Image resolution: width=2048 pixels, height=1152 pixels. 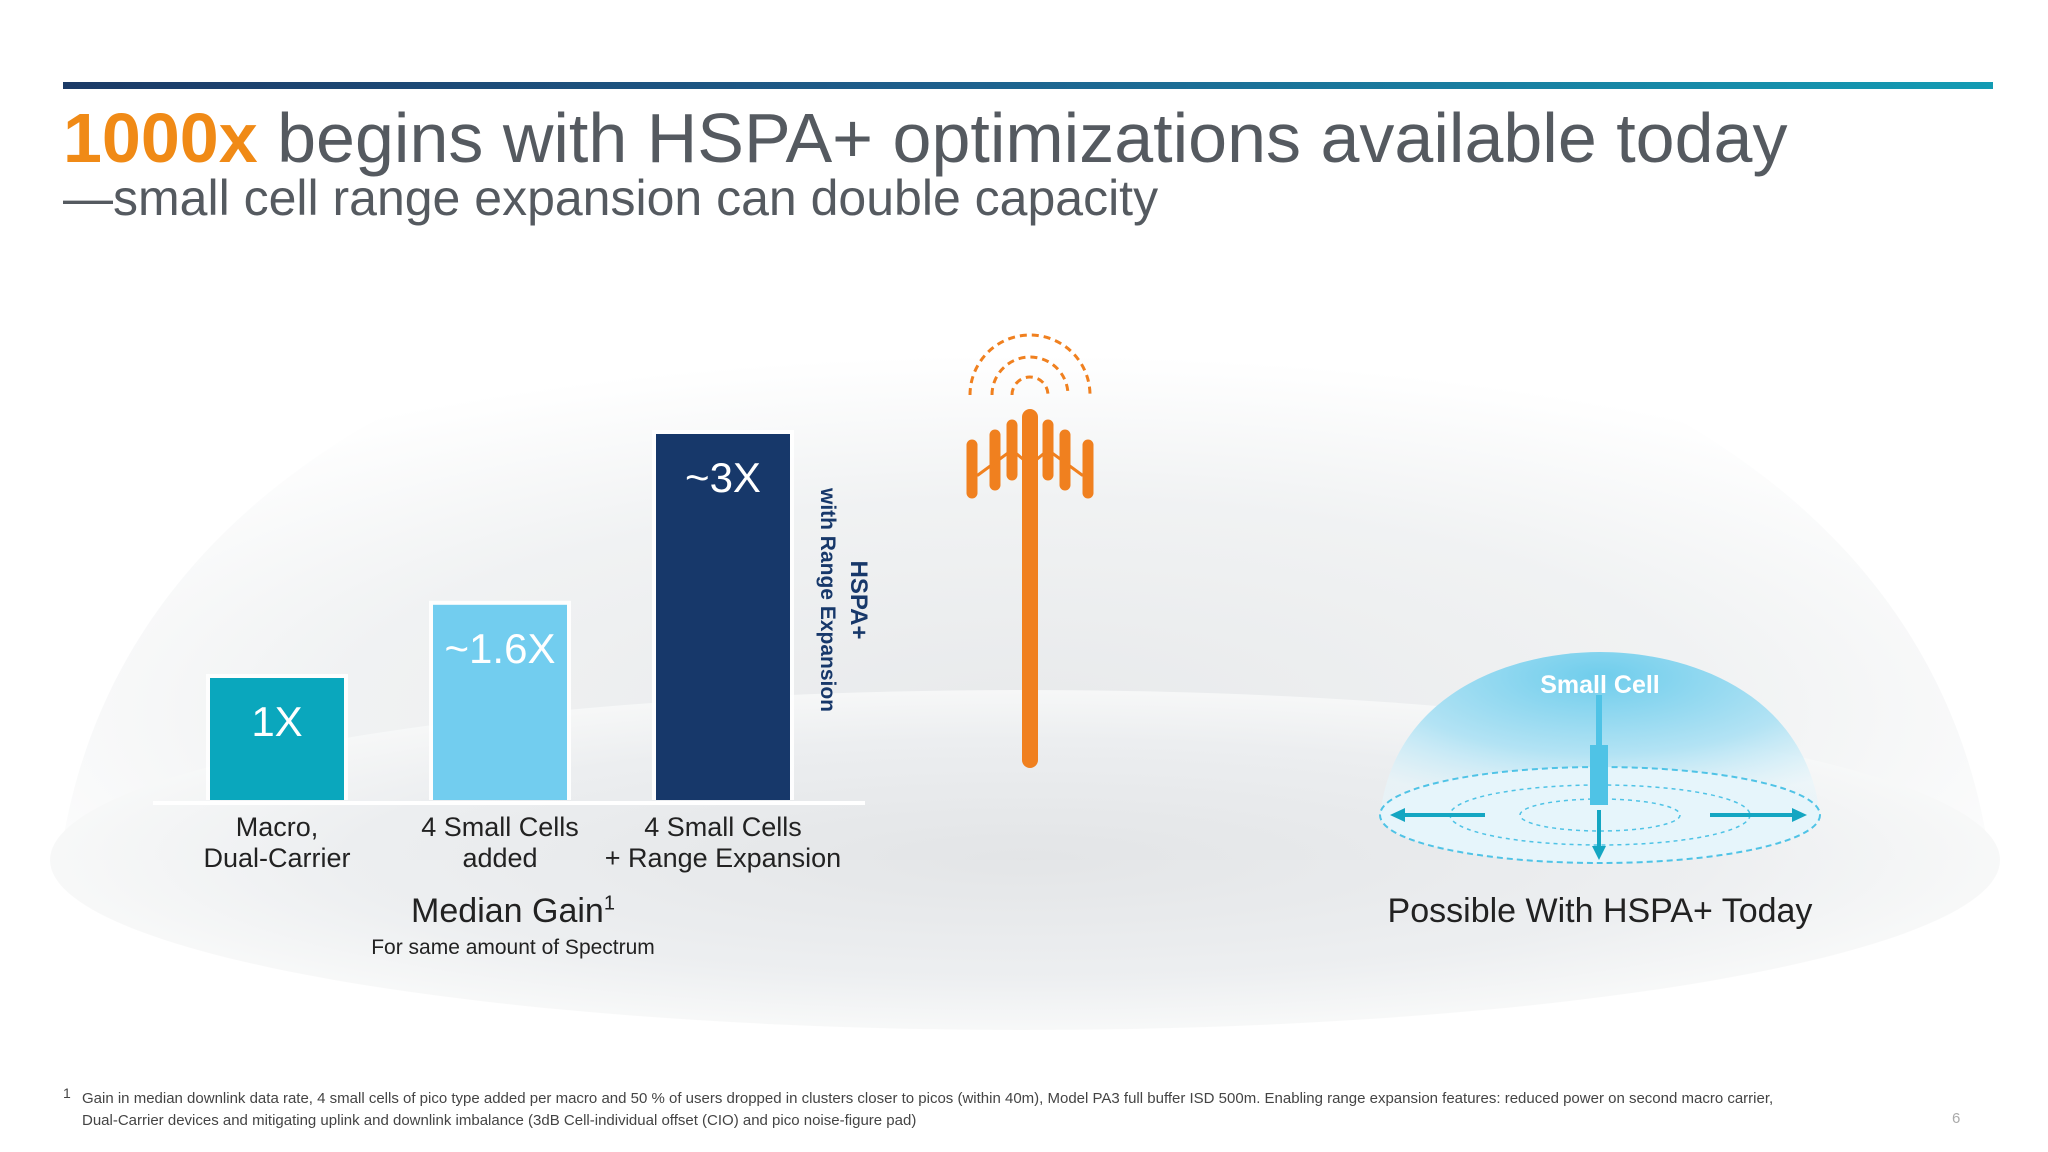 I want to click on page-number: 6, so click(x=1956, y=1118).